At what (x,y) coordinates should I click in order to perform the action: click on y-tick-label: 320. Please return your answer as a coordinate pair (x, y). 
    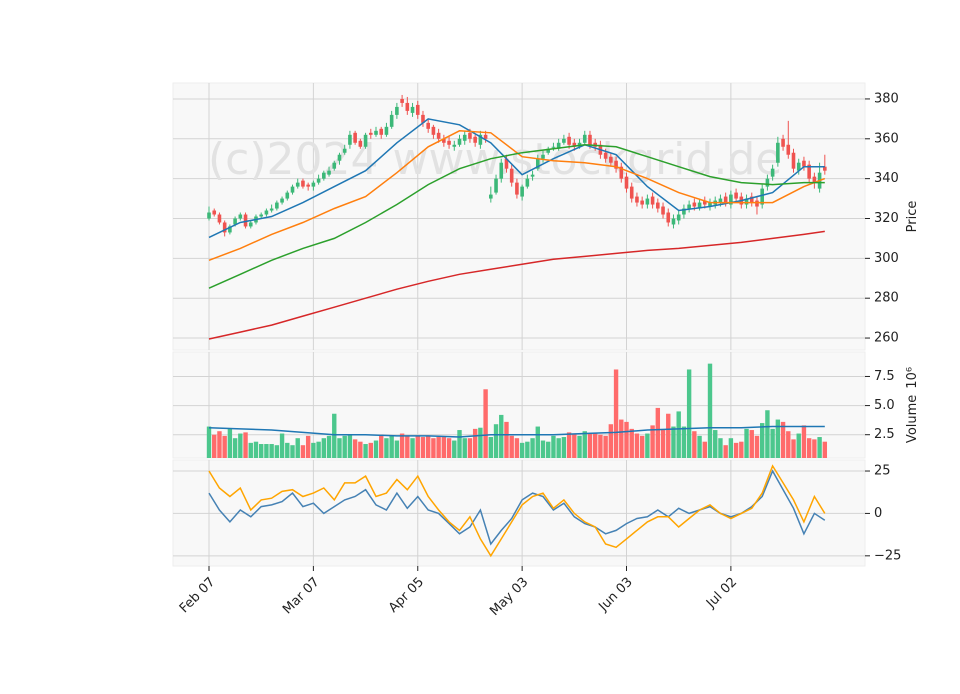
    Looking at the image, I should click on (886, 218).